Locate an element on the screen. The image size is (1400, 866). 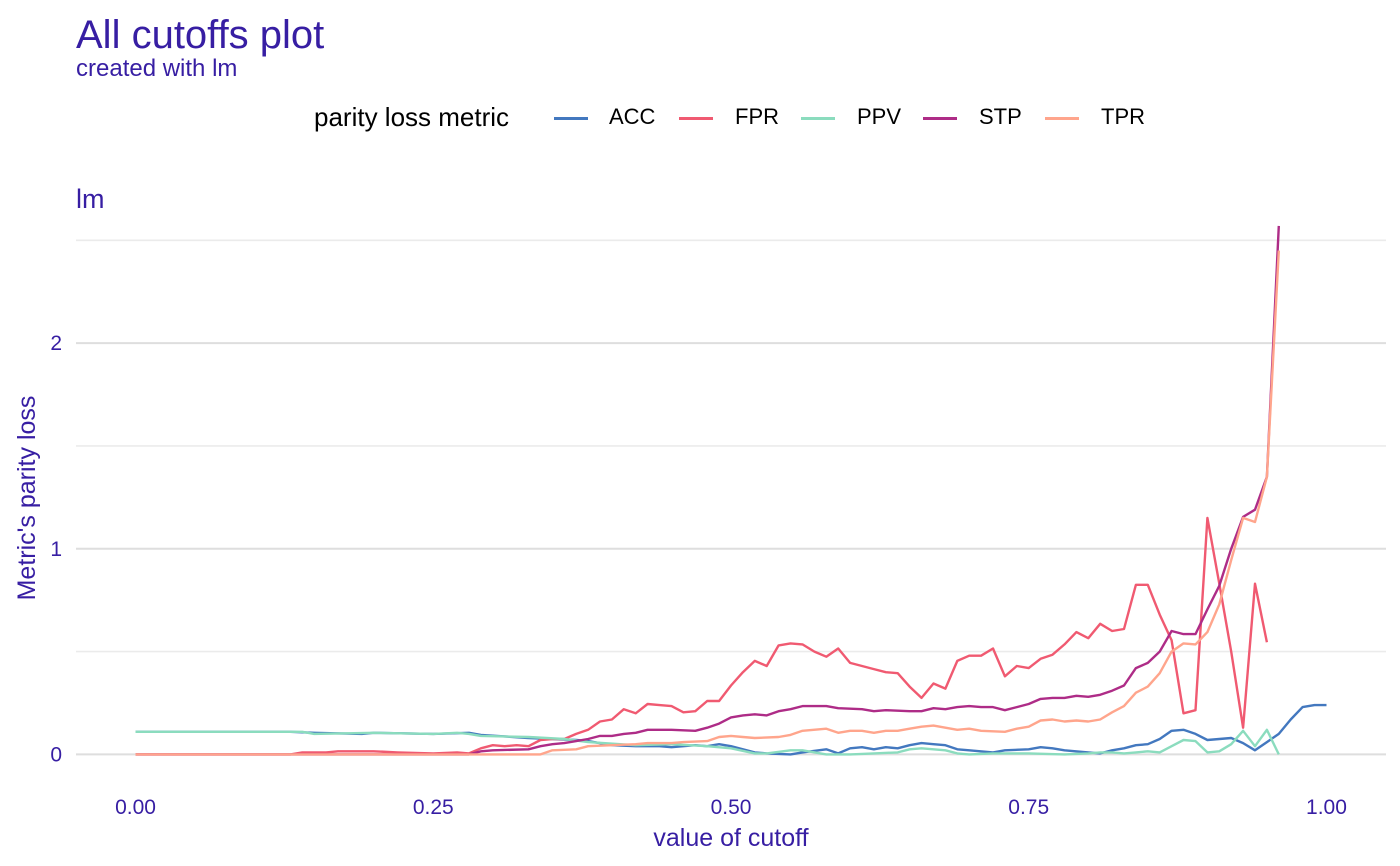
series-line-ppv is located at coordinates (707, 742).